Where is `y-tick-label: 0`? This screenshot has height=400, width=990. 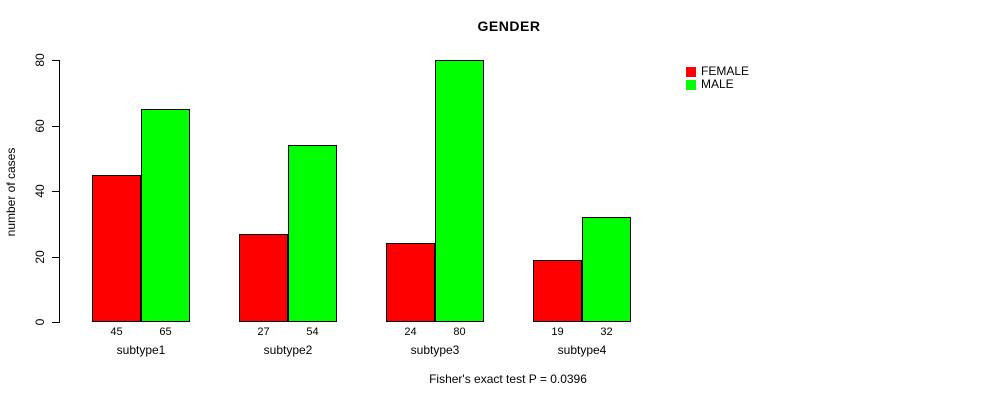 y-tick-label: 0 is located at coordinates (40, 322).